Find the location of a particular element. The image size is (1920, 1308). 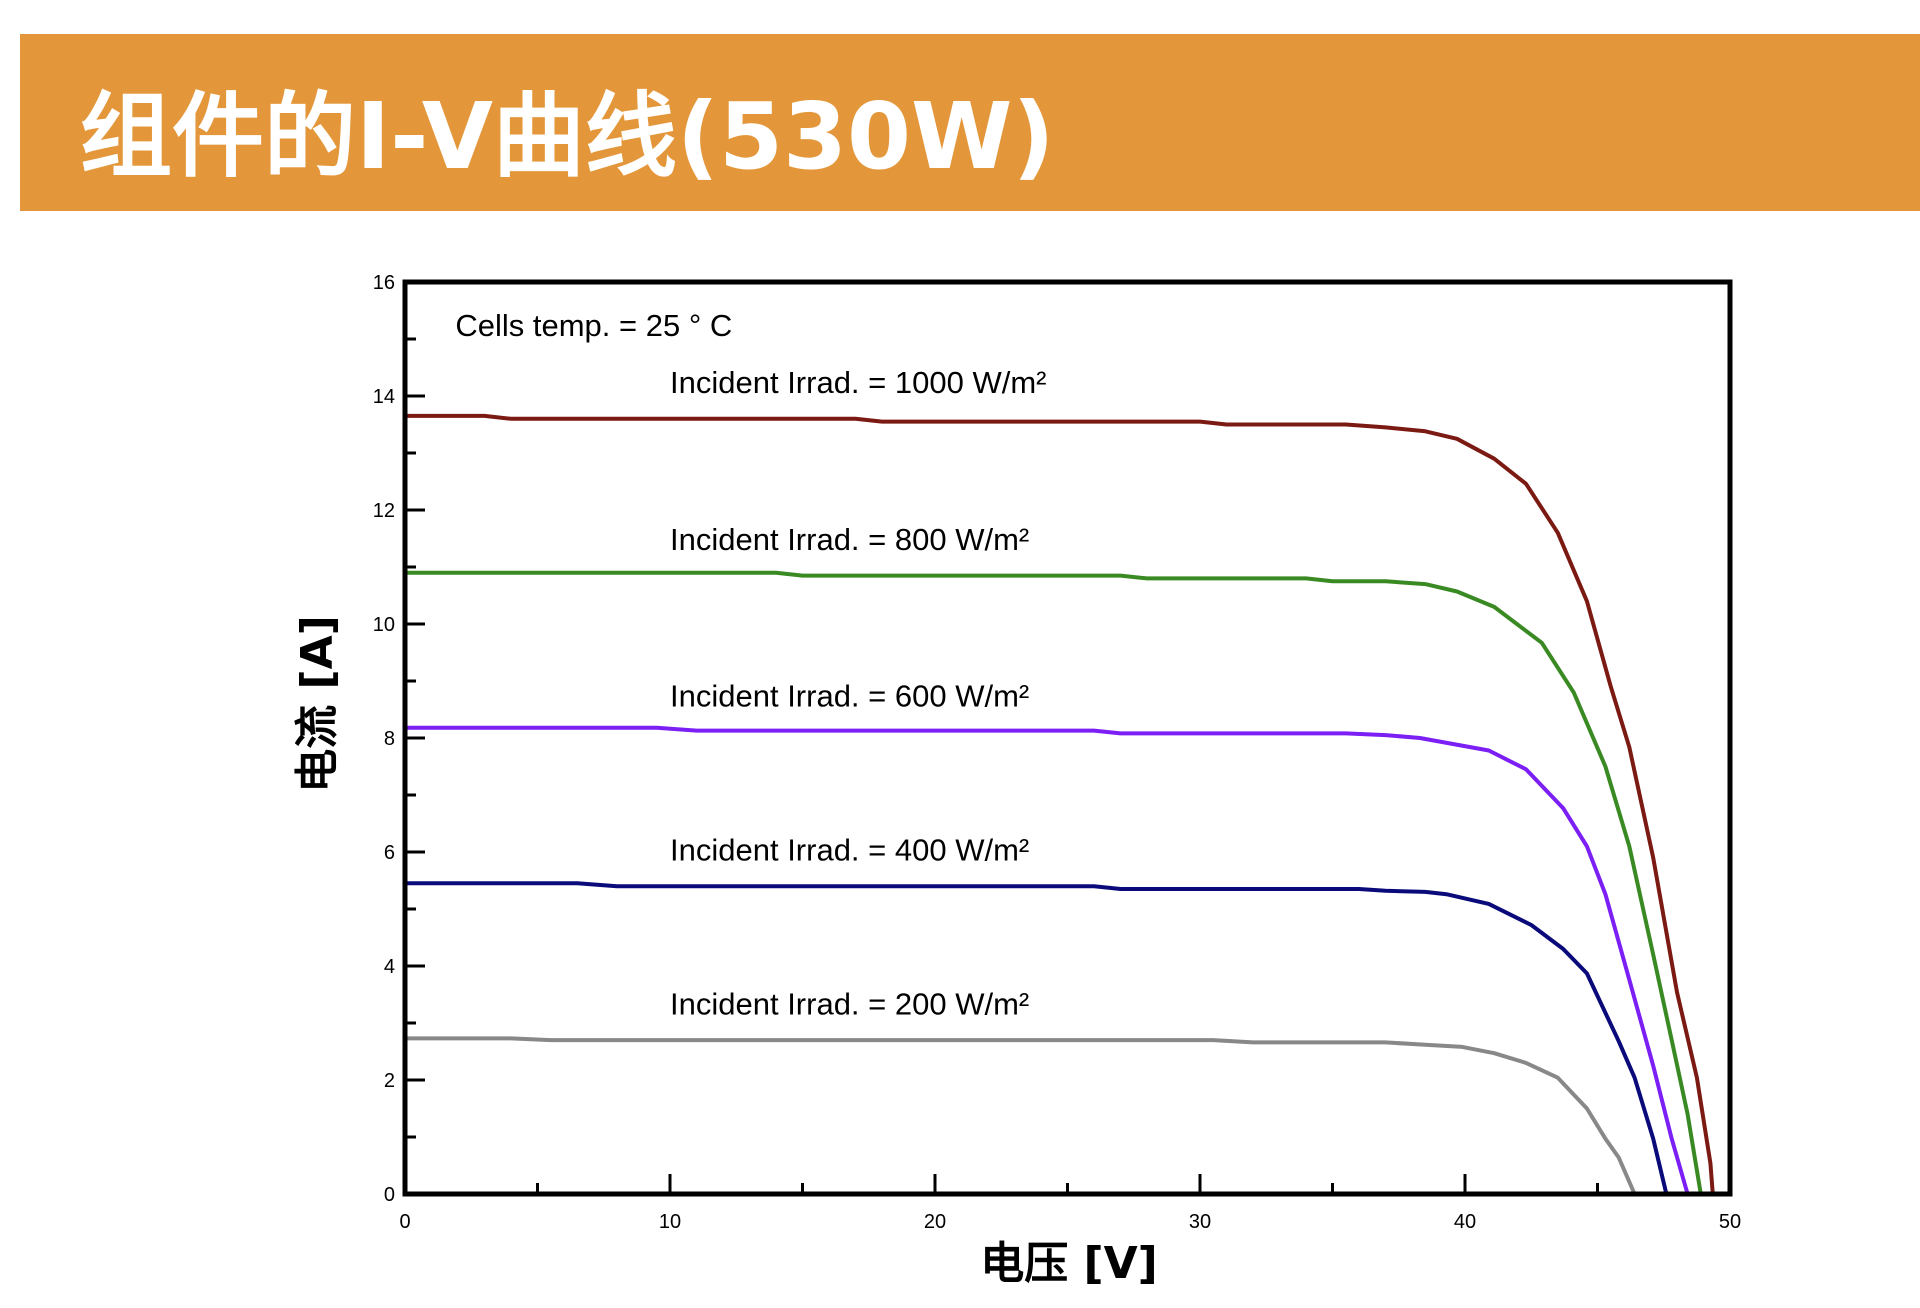

series-label-3: Incident Irrad. = 400 W/m² is located at coordinates (849, 850).